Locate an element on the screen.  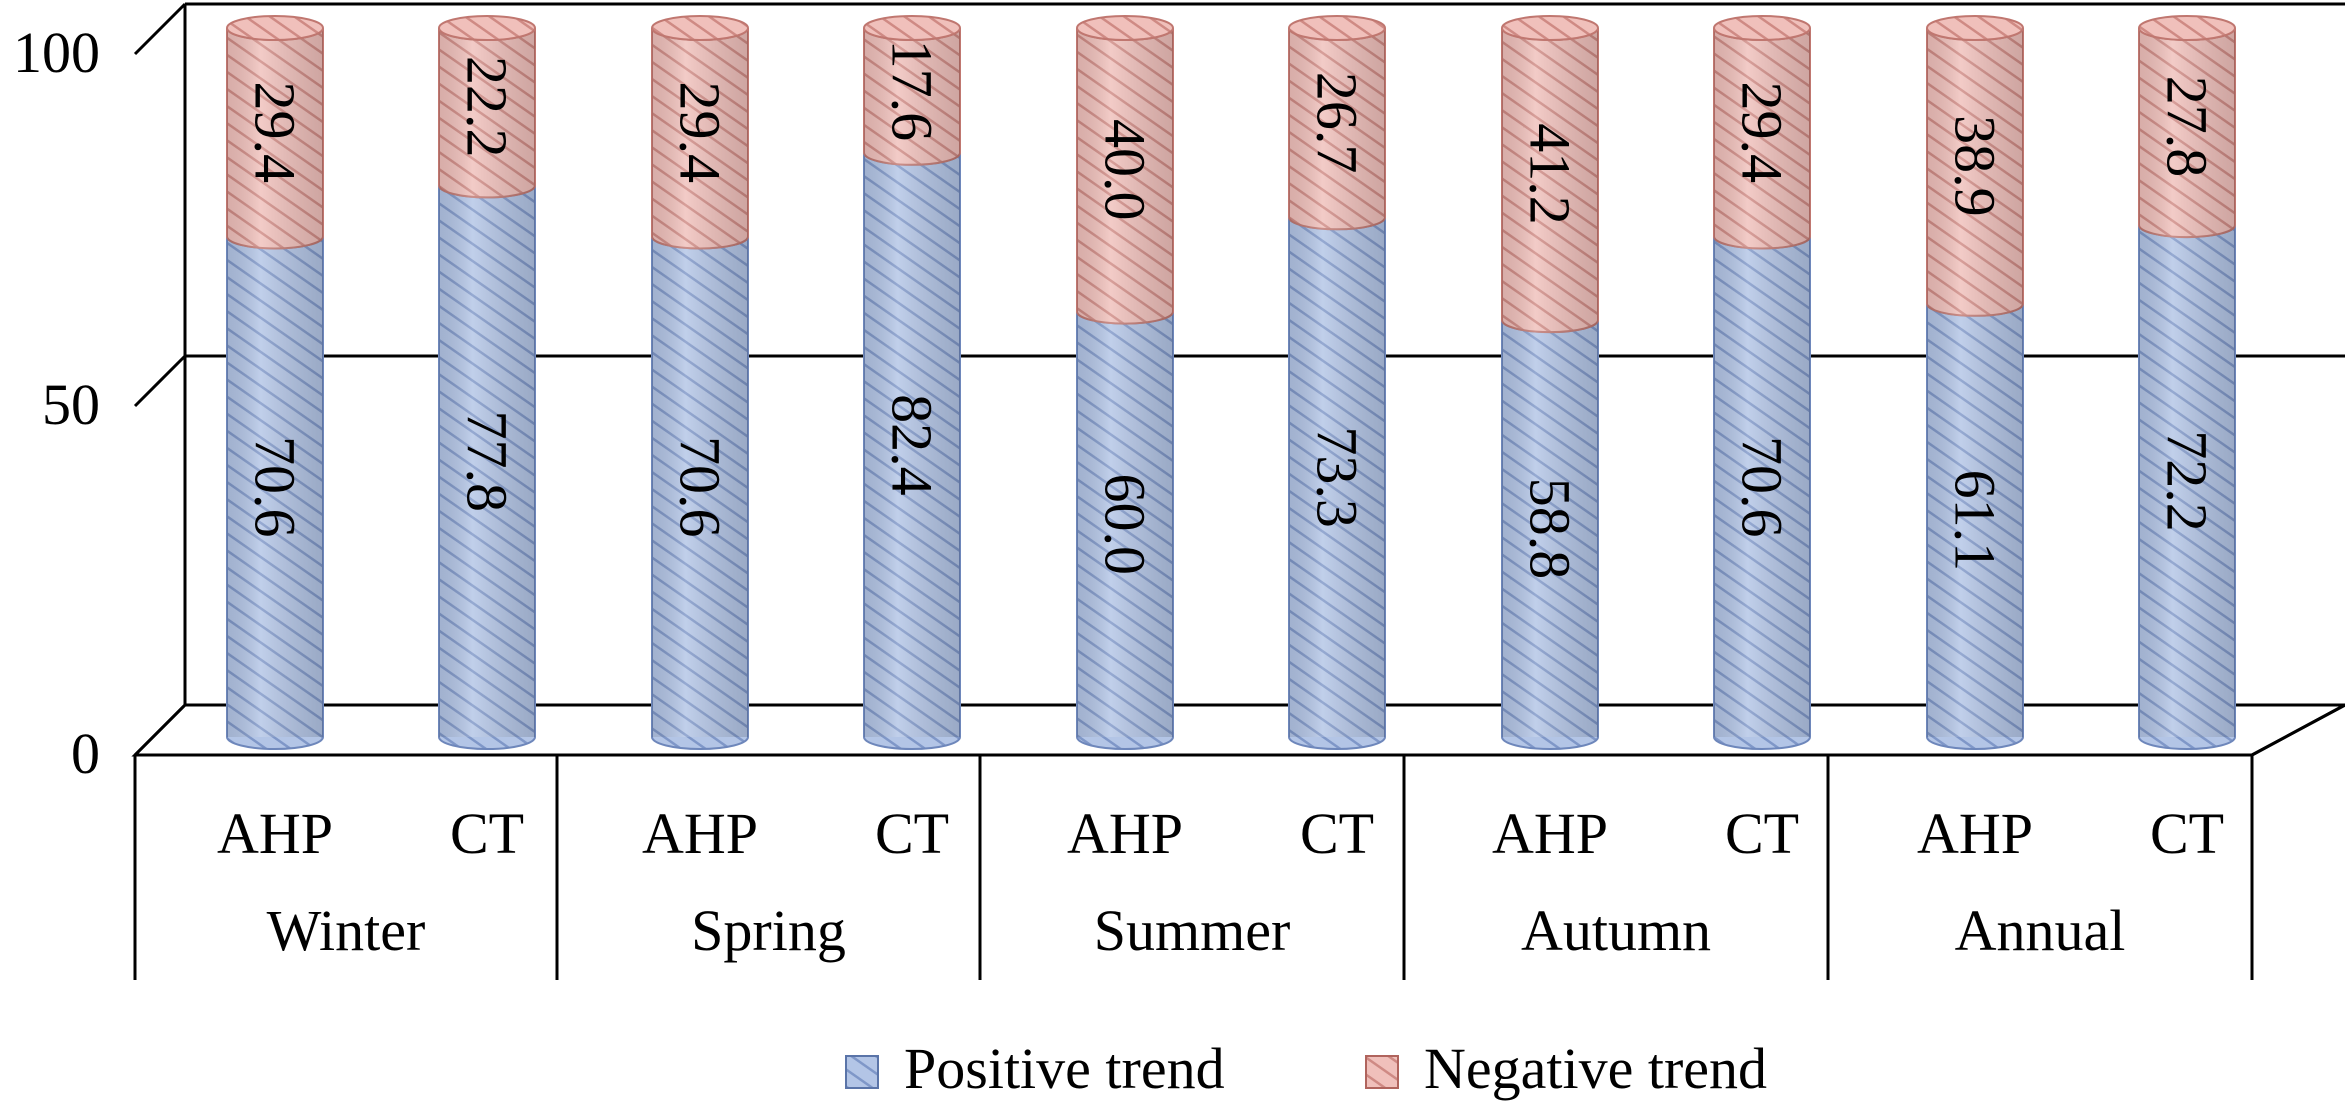
group-label: Spring is located at coordinates (768, 930).